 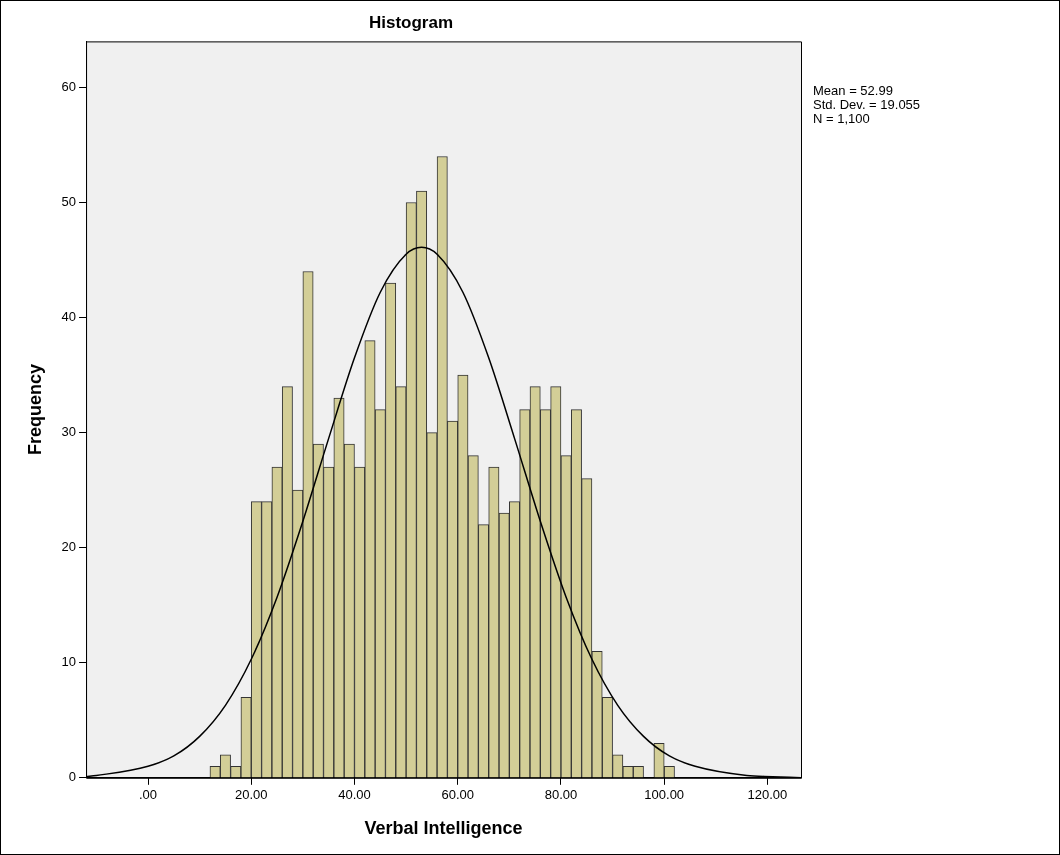 What do you see at coordinates (72, 777) in the screenshot?
I see `y-tick-label: 0` at bounding box center [72, 777].